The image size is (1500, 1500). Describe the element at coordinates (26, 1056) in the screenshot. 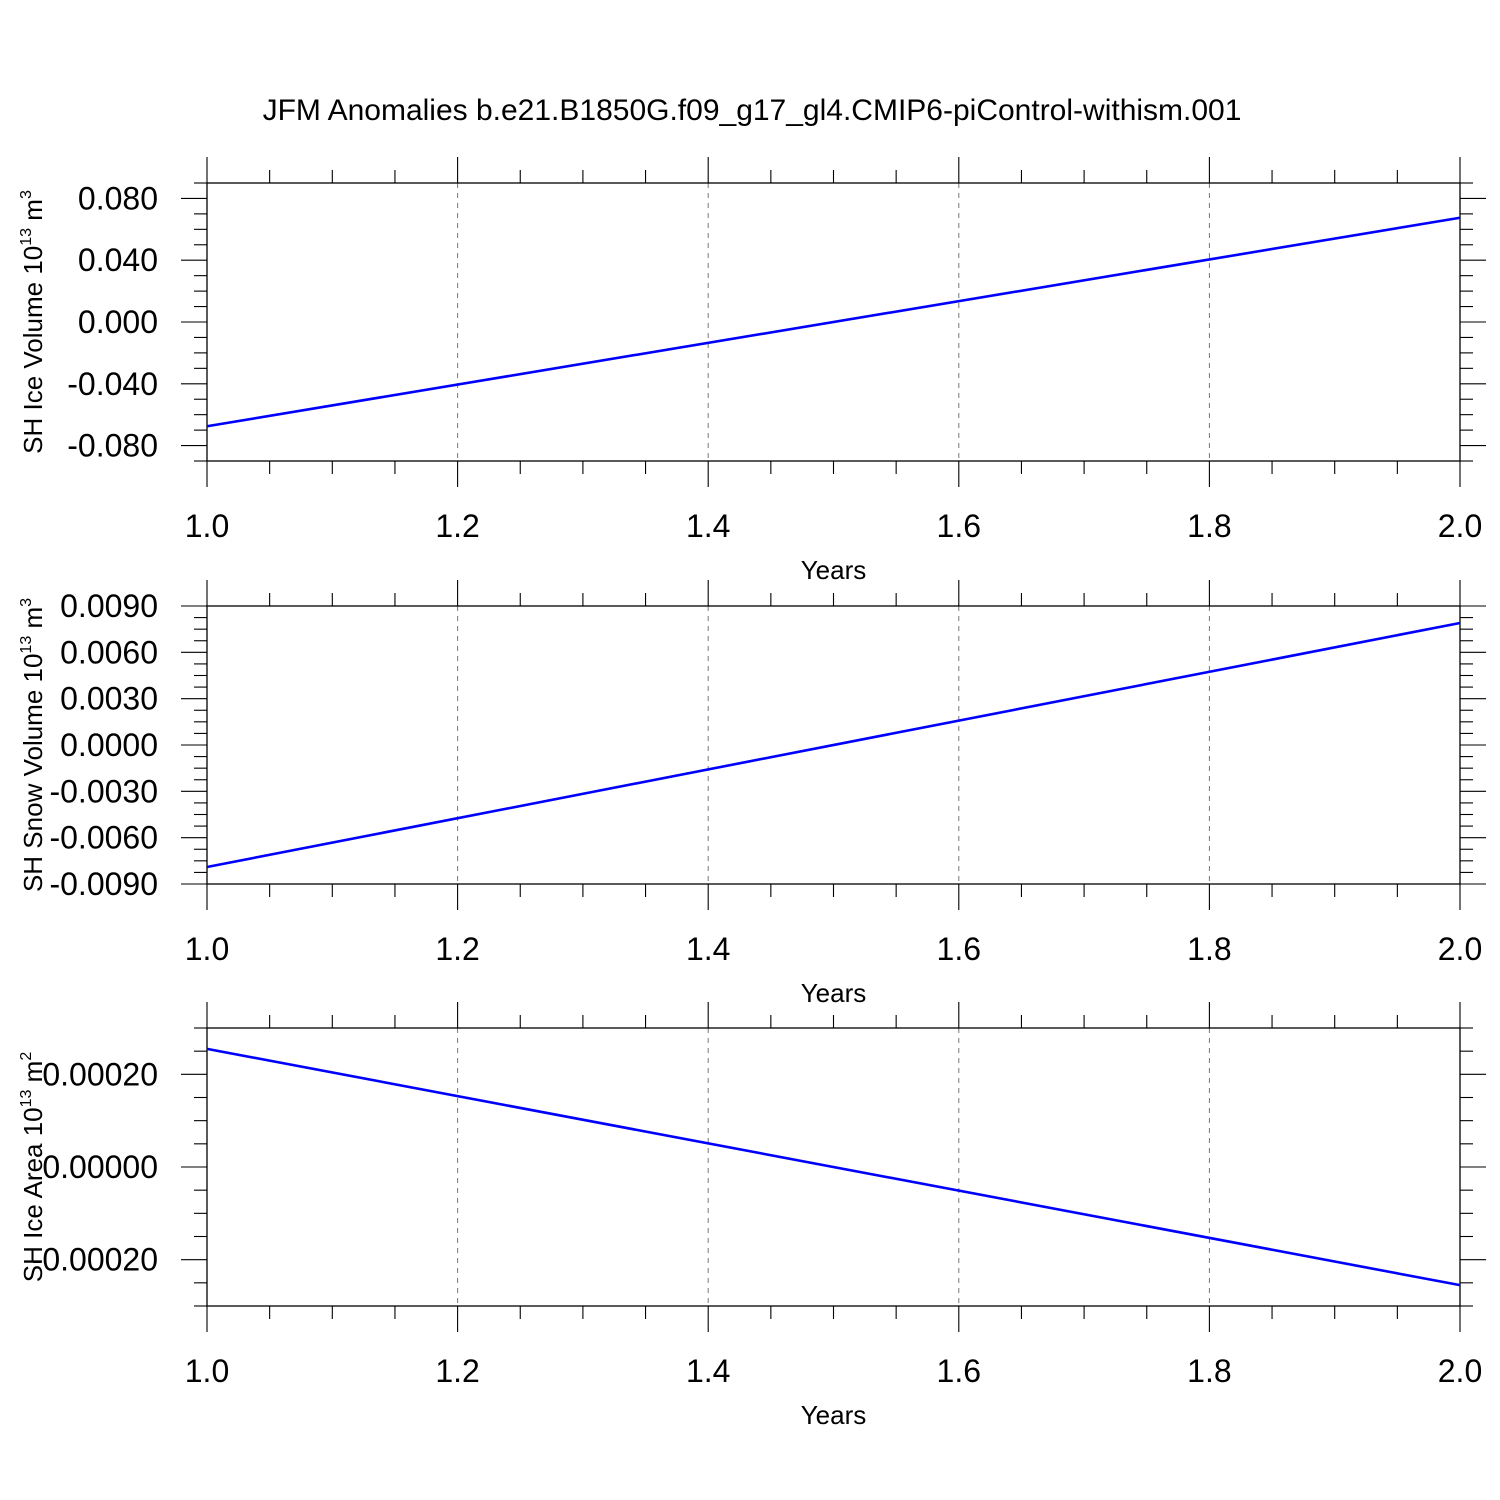

I see `y-axis-label-ylabel-unit-exp: 2` at that location.